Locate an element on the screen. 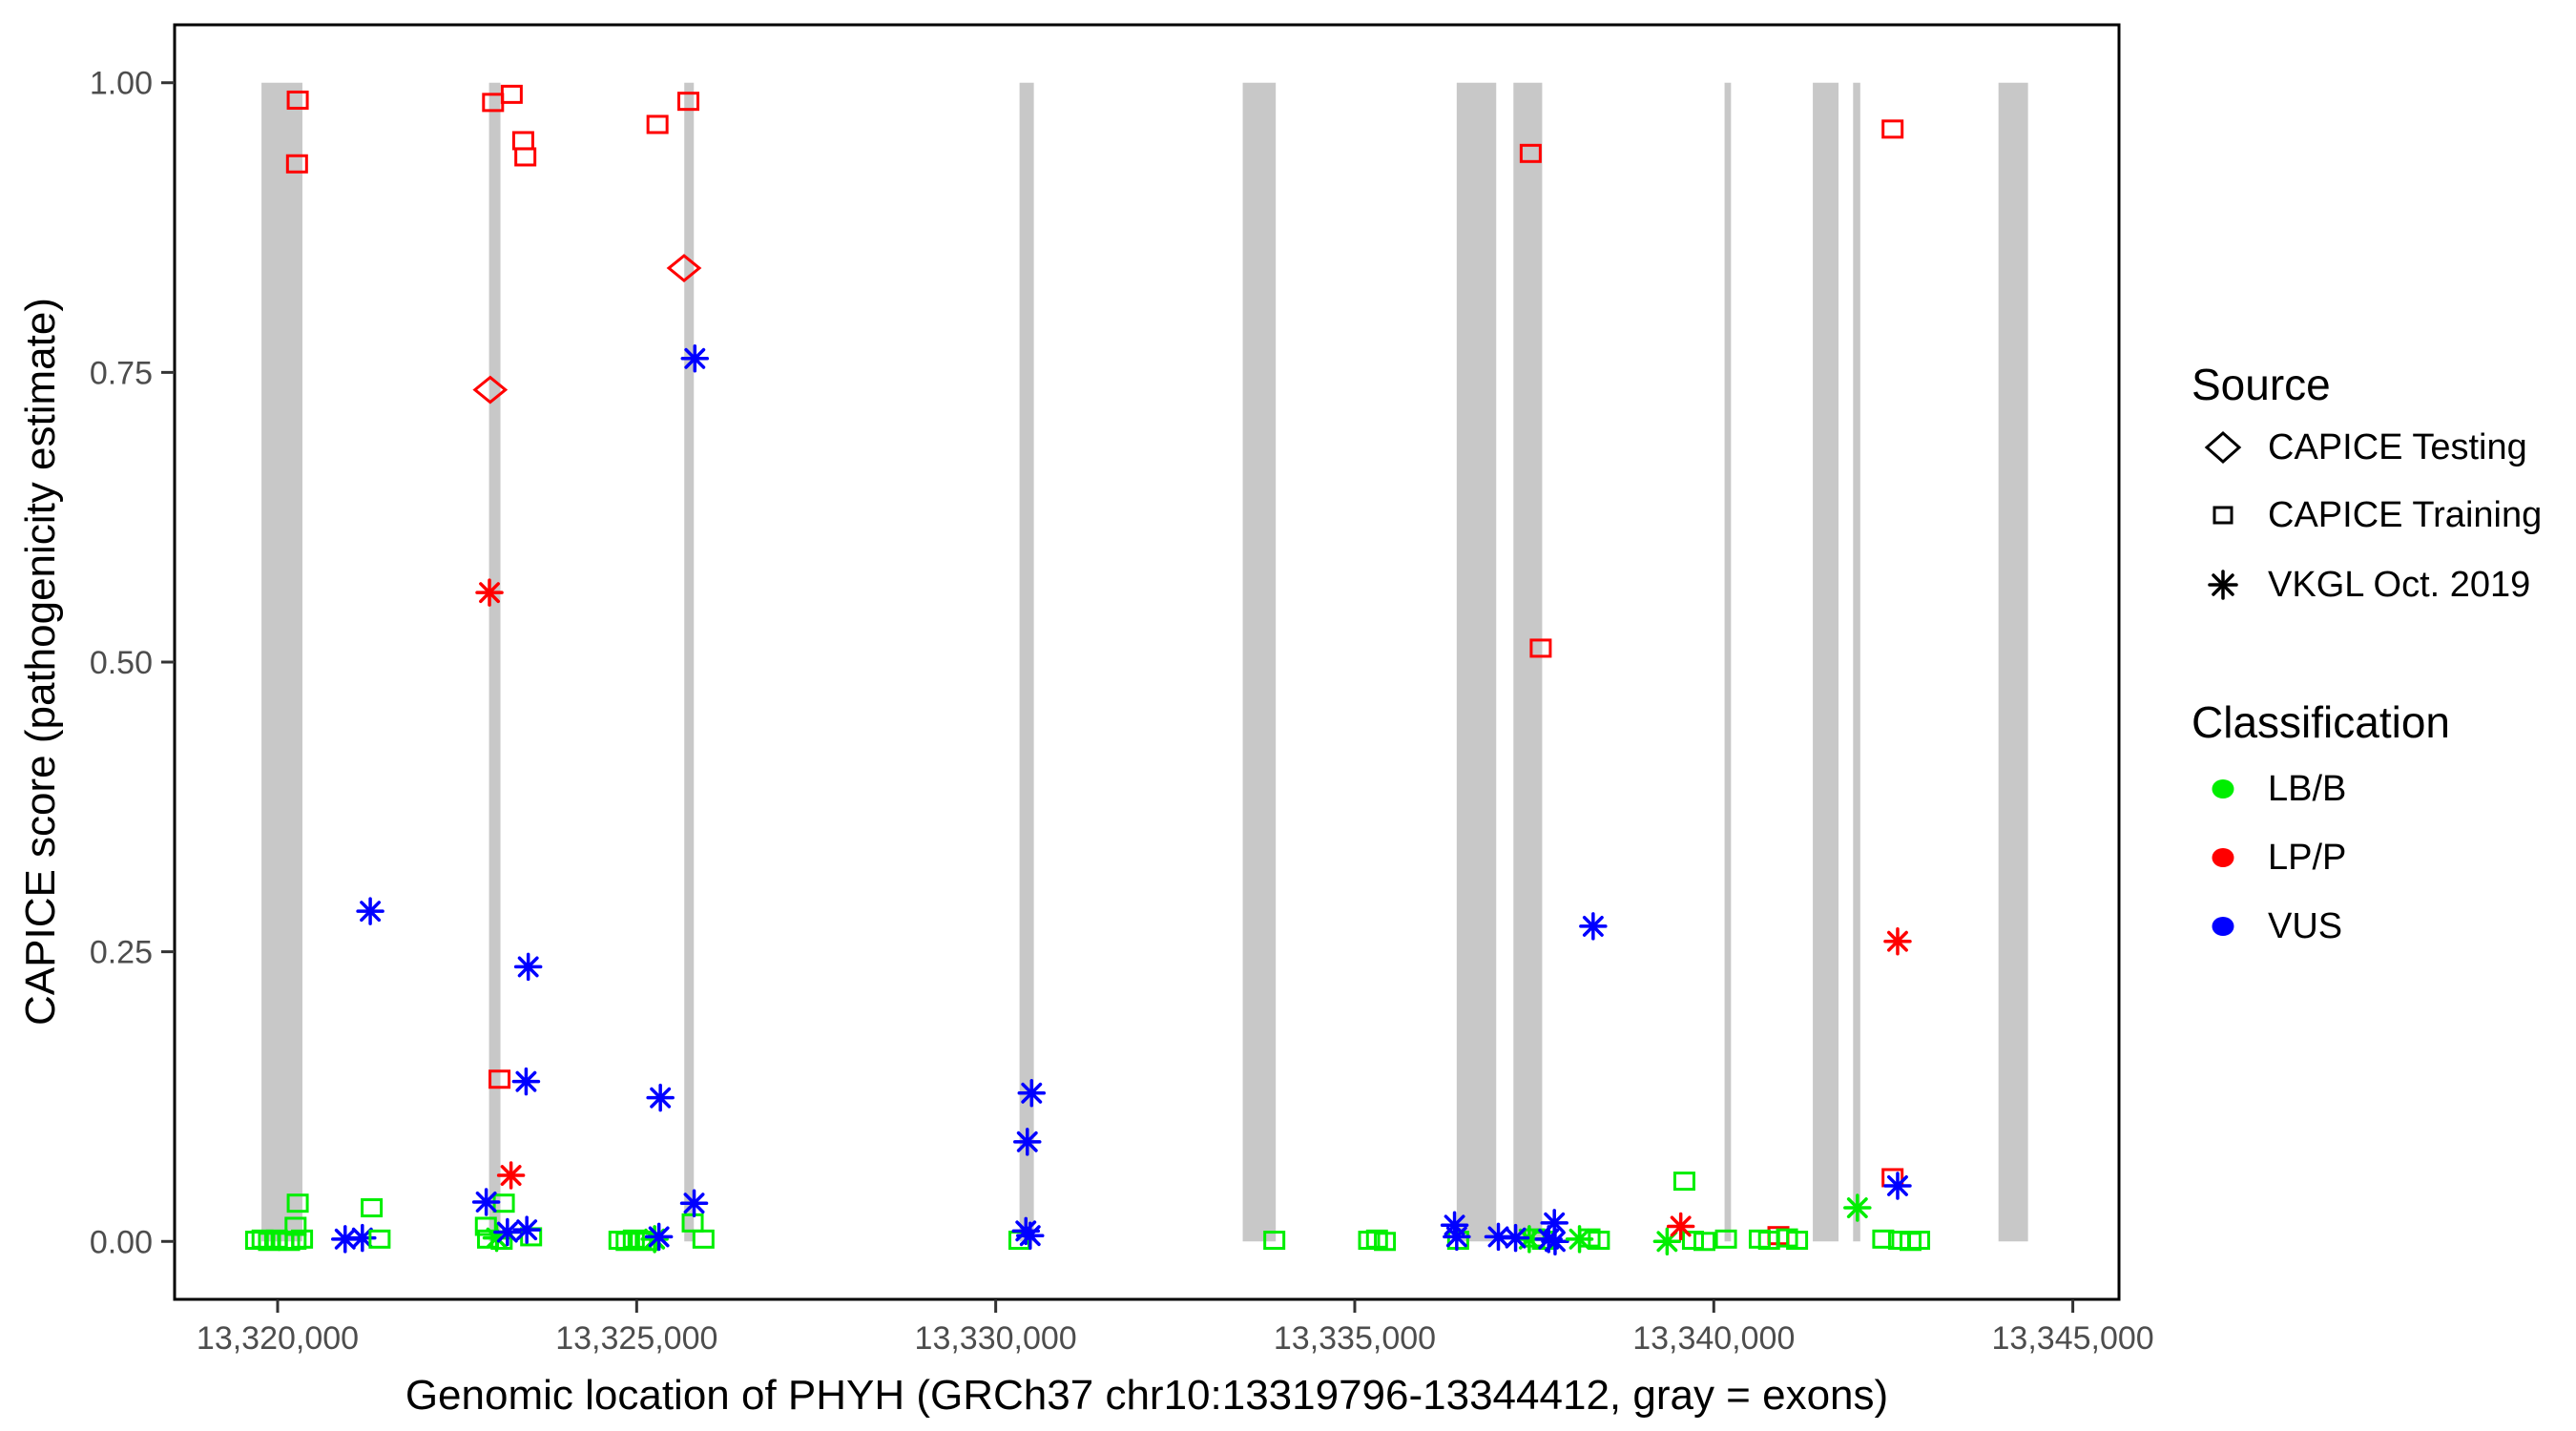  y-tick-label: 0.00 is located at coordinates (121, 1242).